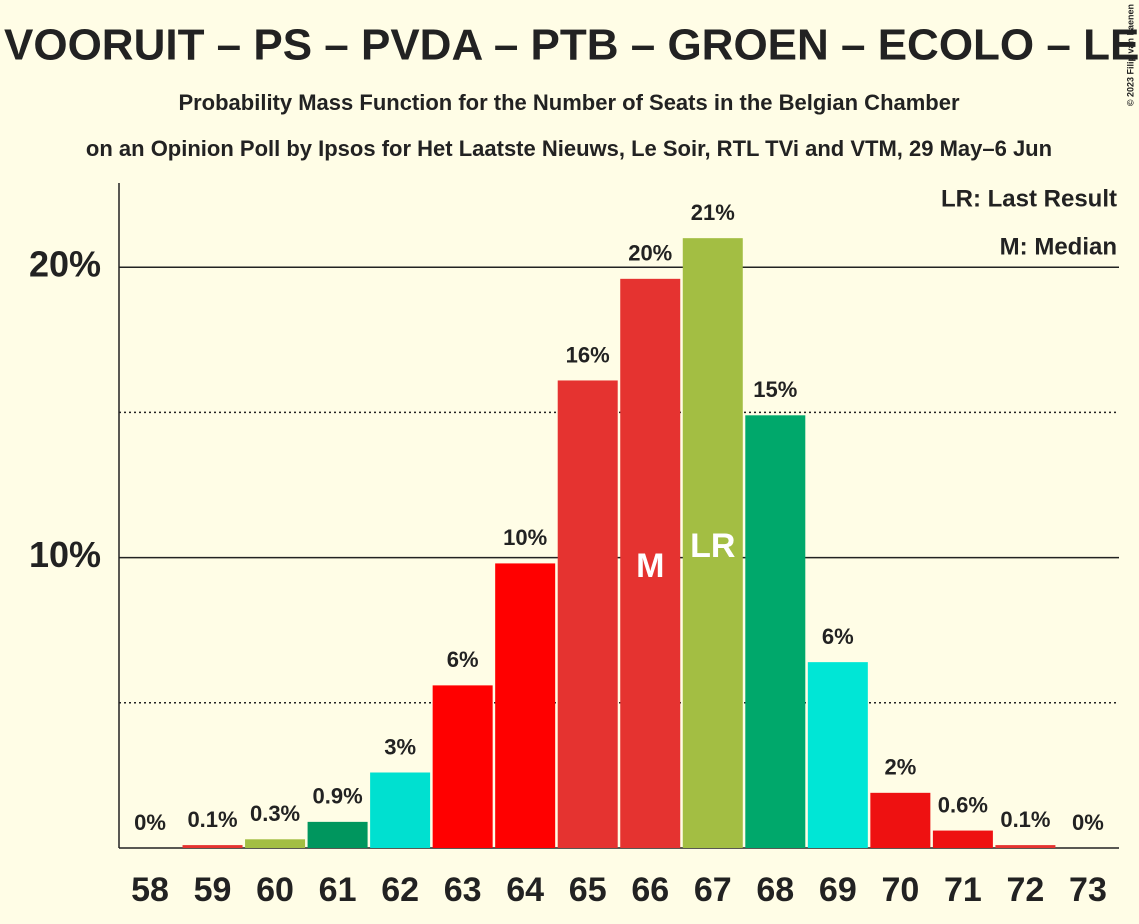 The image size is (1139, 924). I want to click on value-label: 0.9%, so click(338, 796).